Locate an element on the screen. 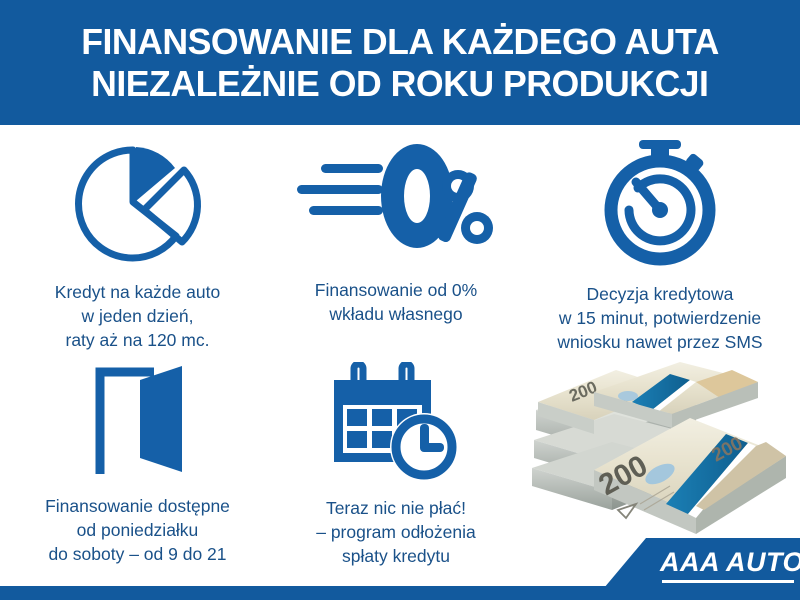 This screenshot has height=600, width=800. feature-caption: Finansowanie od 0% wkładu własnego is located at coordinates (396, 302).